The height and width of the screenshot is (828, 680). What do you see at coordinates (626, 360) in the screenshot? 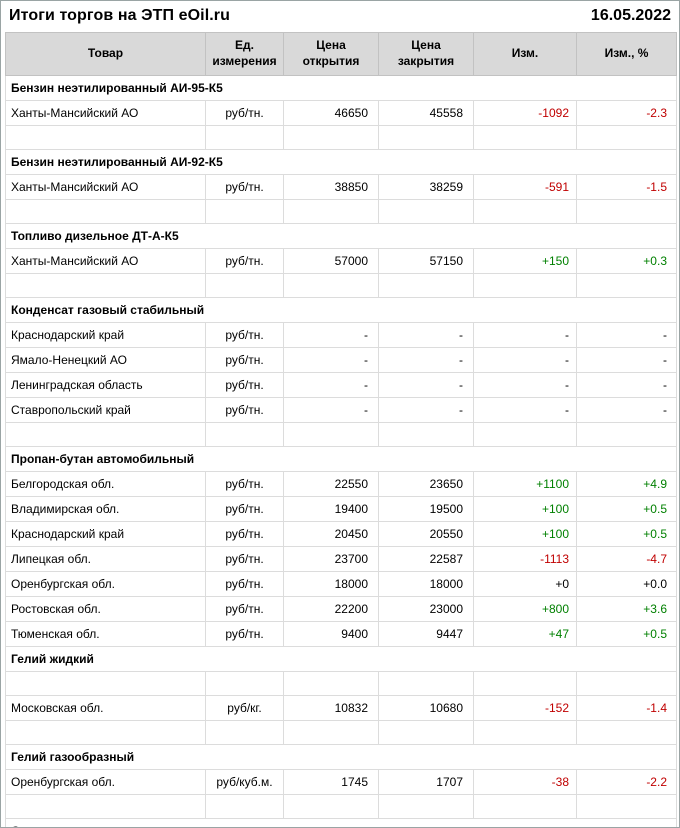
I see `change-pct-cell: -` at bounding box center [626, 360].